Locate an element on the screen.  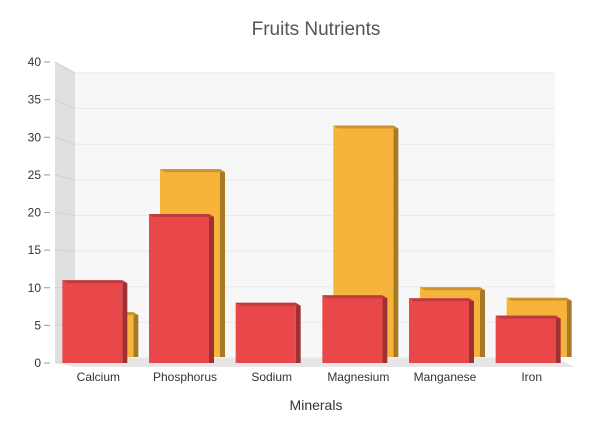
y-tick-label: 20 is located at coordinates (35, 213).